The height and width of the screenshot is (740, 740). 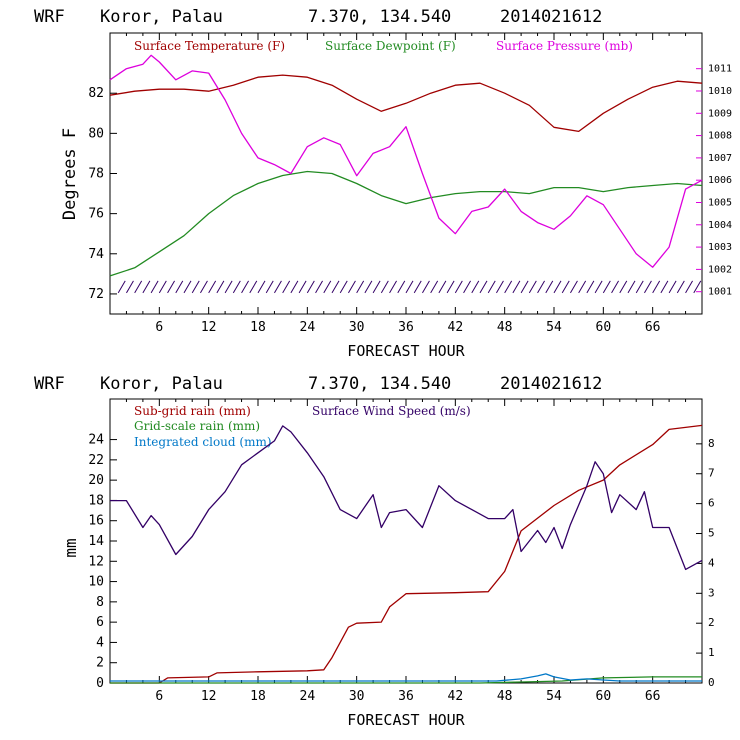 What do you see at coordinates (96, 93) in the screenshot?
I see `y-tick-label: 82` at bounding box center [96, 93].